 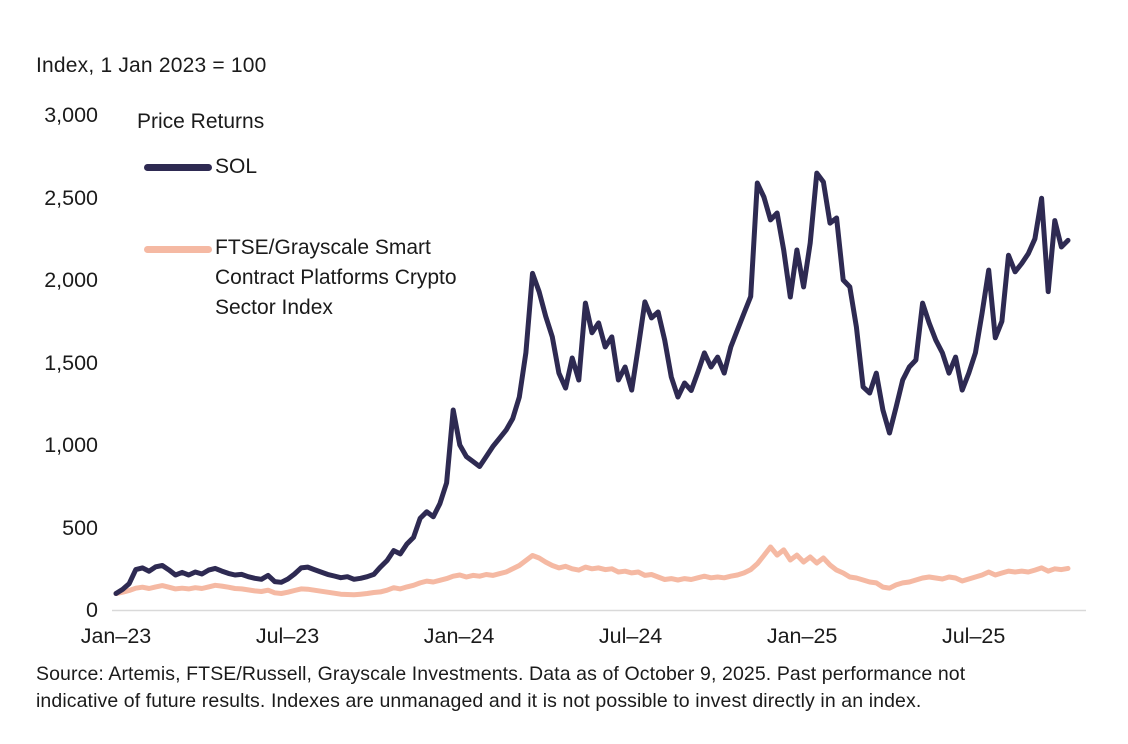 I want to click on legend-label-line: FTSE/Grayscale Smart, so click(x=323, y=247).